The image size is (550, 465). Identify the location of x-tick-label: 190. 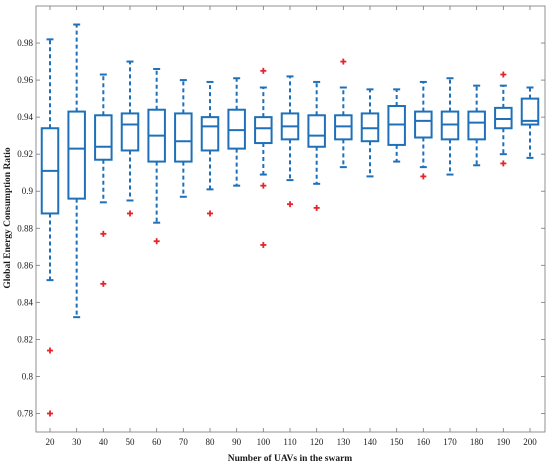
(504, 442).